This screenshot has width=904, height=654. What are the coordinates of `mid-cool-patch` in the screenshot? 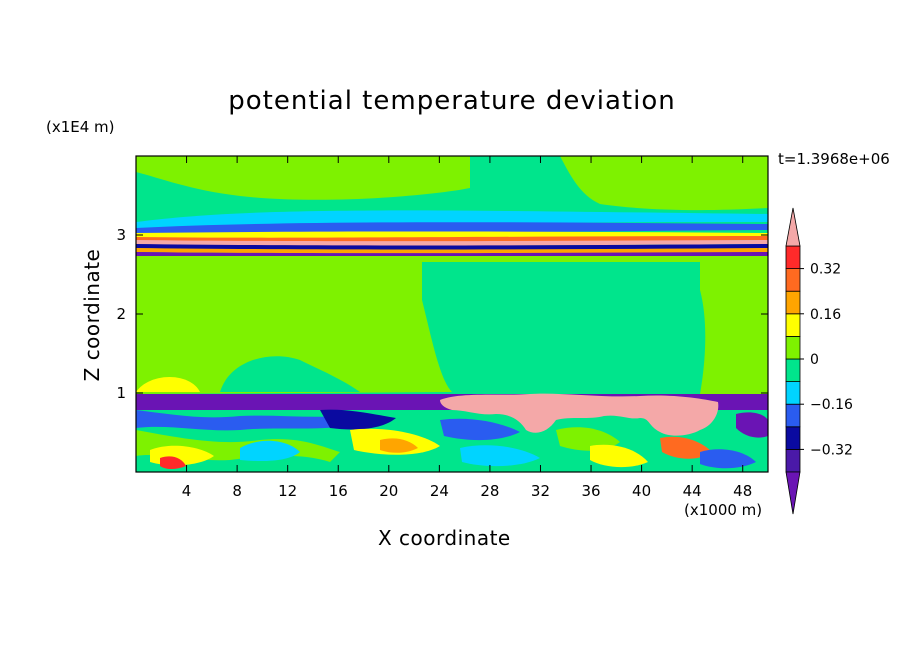 It's located at (290, 374).